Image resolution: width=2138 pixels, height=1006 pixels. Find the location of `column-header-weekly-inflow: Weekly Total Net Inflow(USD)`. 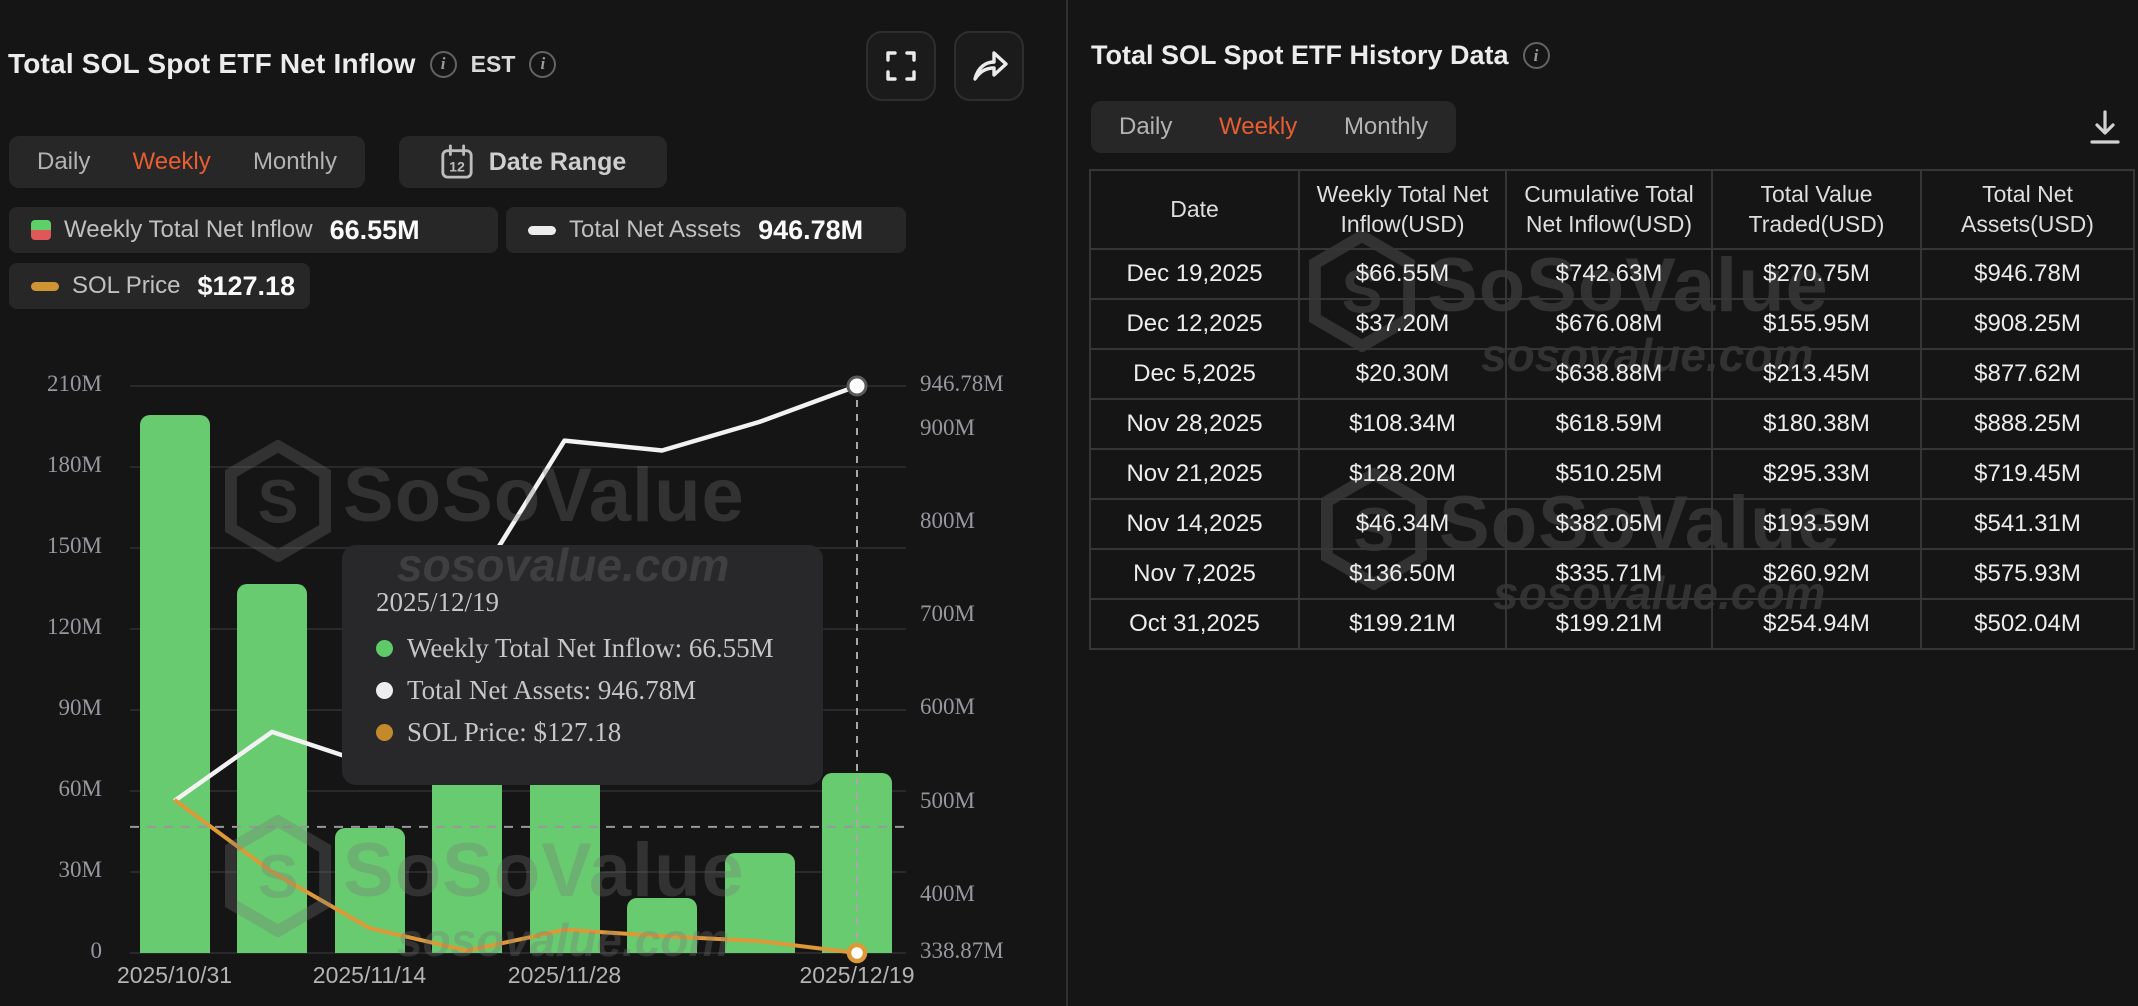

column-header-weekly-inflow: Weekly Total Net Inflow(USD) is located at coordinates (1402, 209).